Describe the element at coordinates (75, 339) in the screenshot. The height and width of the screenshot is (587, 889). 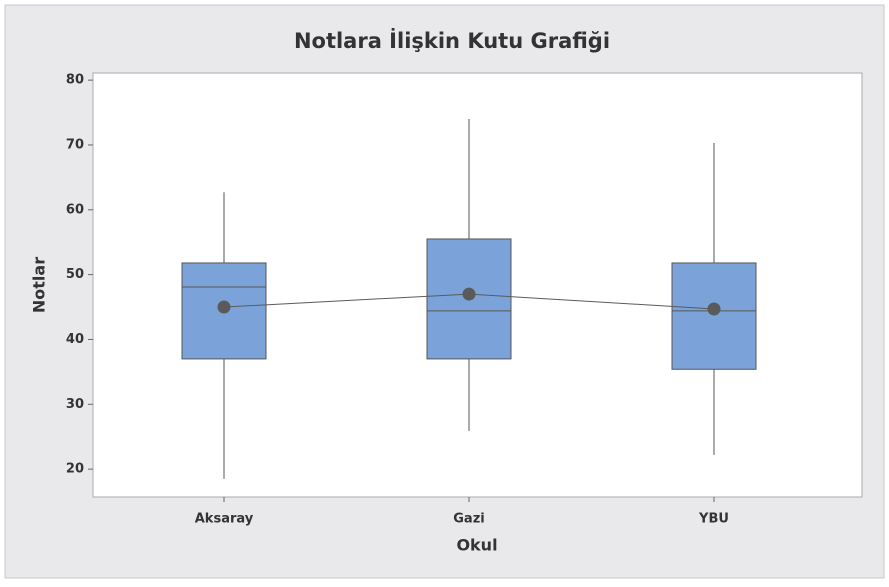
I see `y-tick-label: 40` at that location.